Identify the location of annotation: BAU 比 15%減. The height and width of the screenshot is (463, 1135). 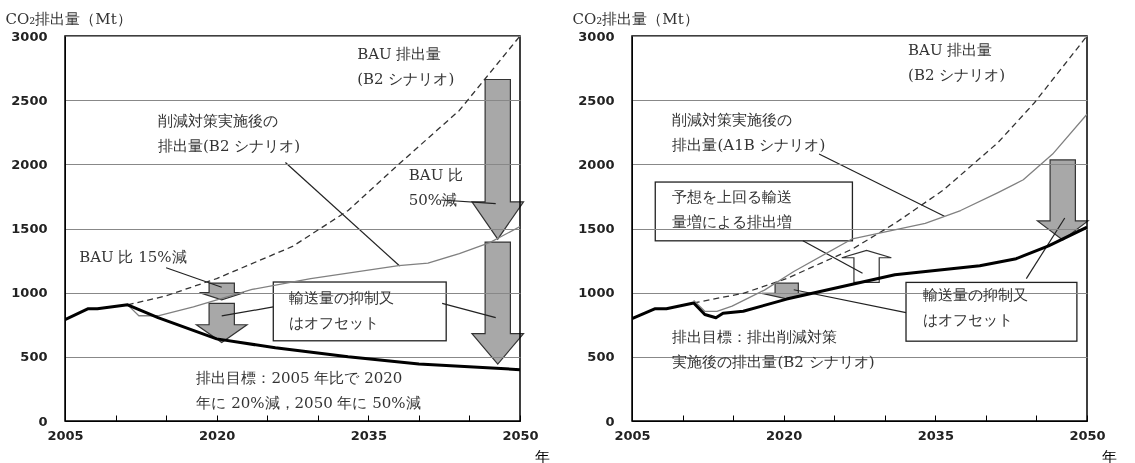
(133, 256).